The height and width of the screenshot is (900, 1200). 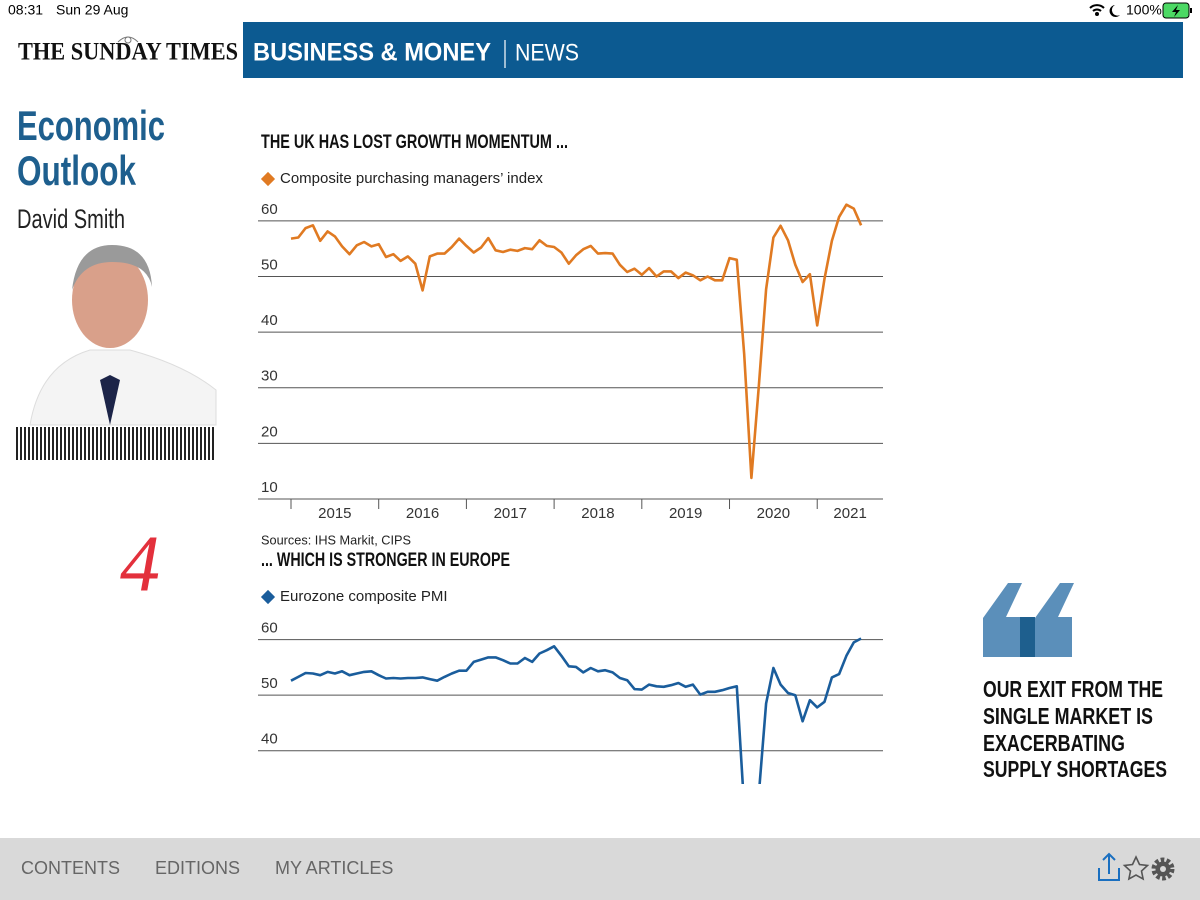 I want to click on toolbar-item: EDITIONS, so click(x=197, y=868).